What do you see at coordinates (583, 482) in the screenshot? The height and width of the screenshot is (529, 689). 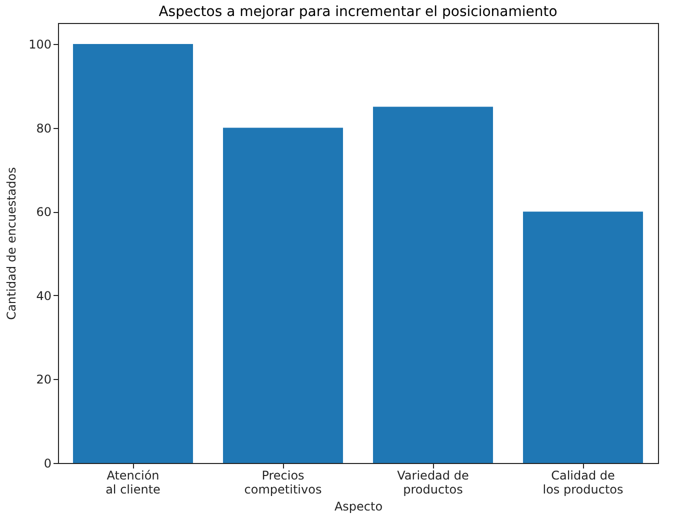 I see `x-tick-label: Calidad de los productos` at bounding box center [583, 482].